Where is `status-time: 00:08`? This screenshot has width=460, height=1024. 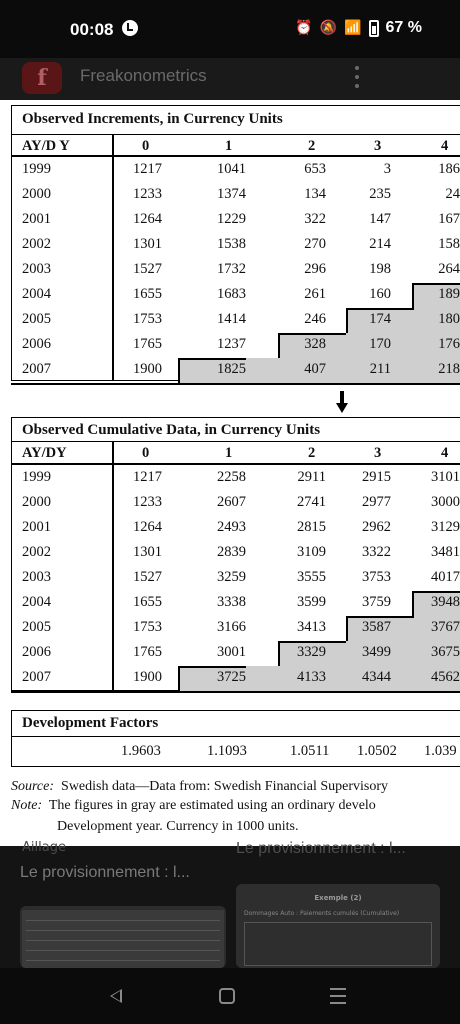 status-time: 00:08 is located at coordinates (92, 29).